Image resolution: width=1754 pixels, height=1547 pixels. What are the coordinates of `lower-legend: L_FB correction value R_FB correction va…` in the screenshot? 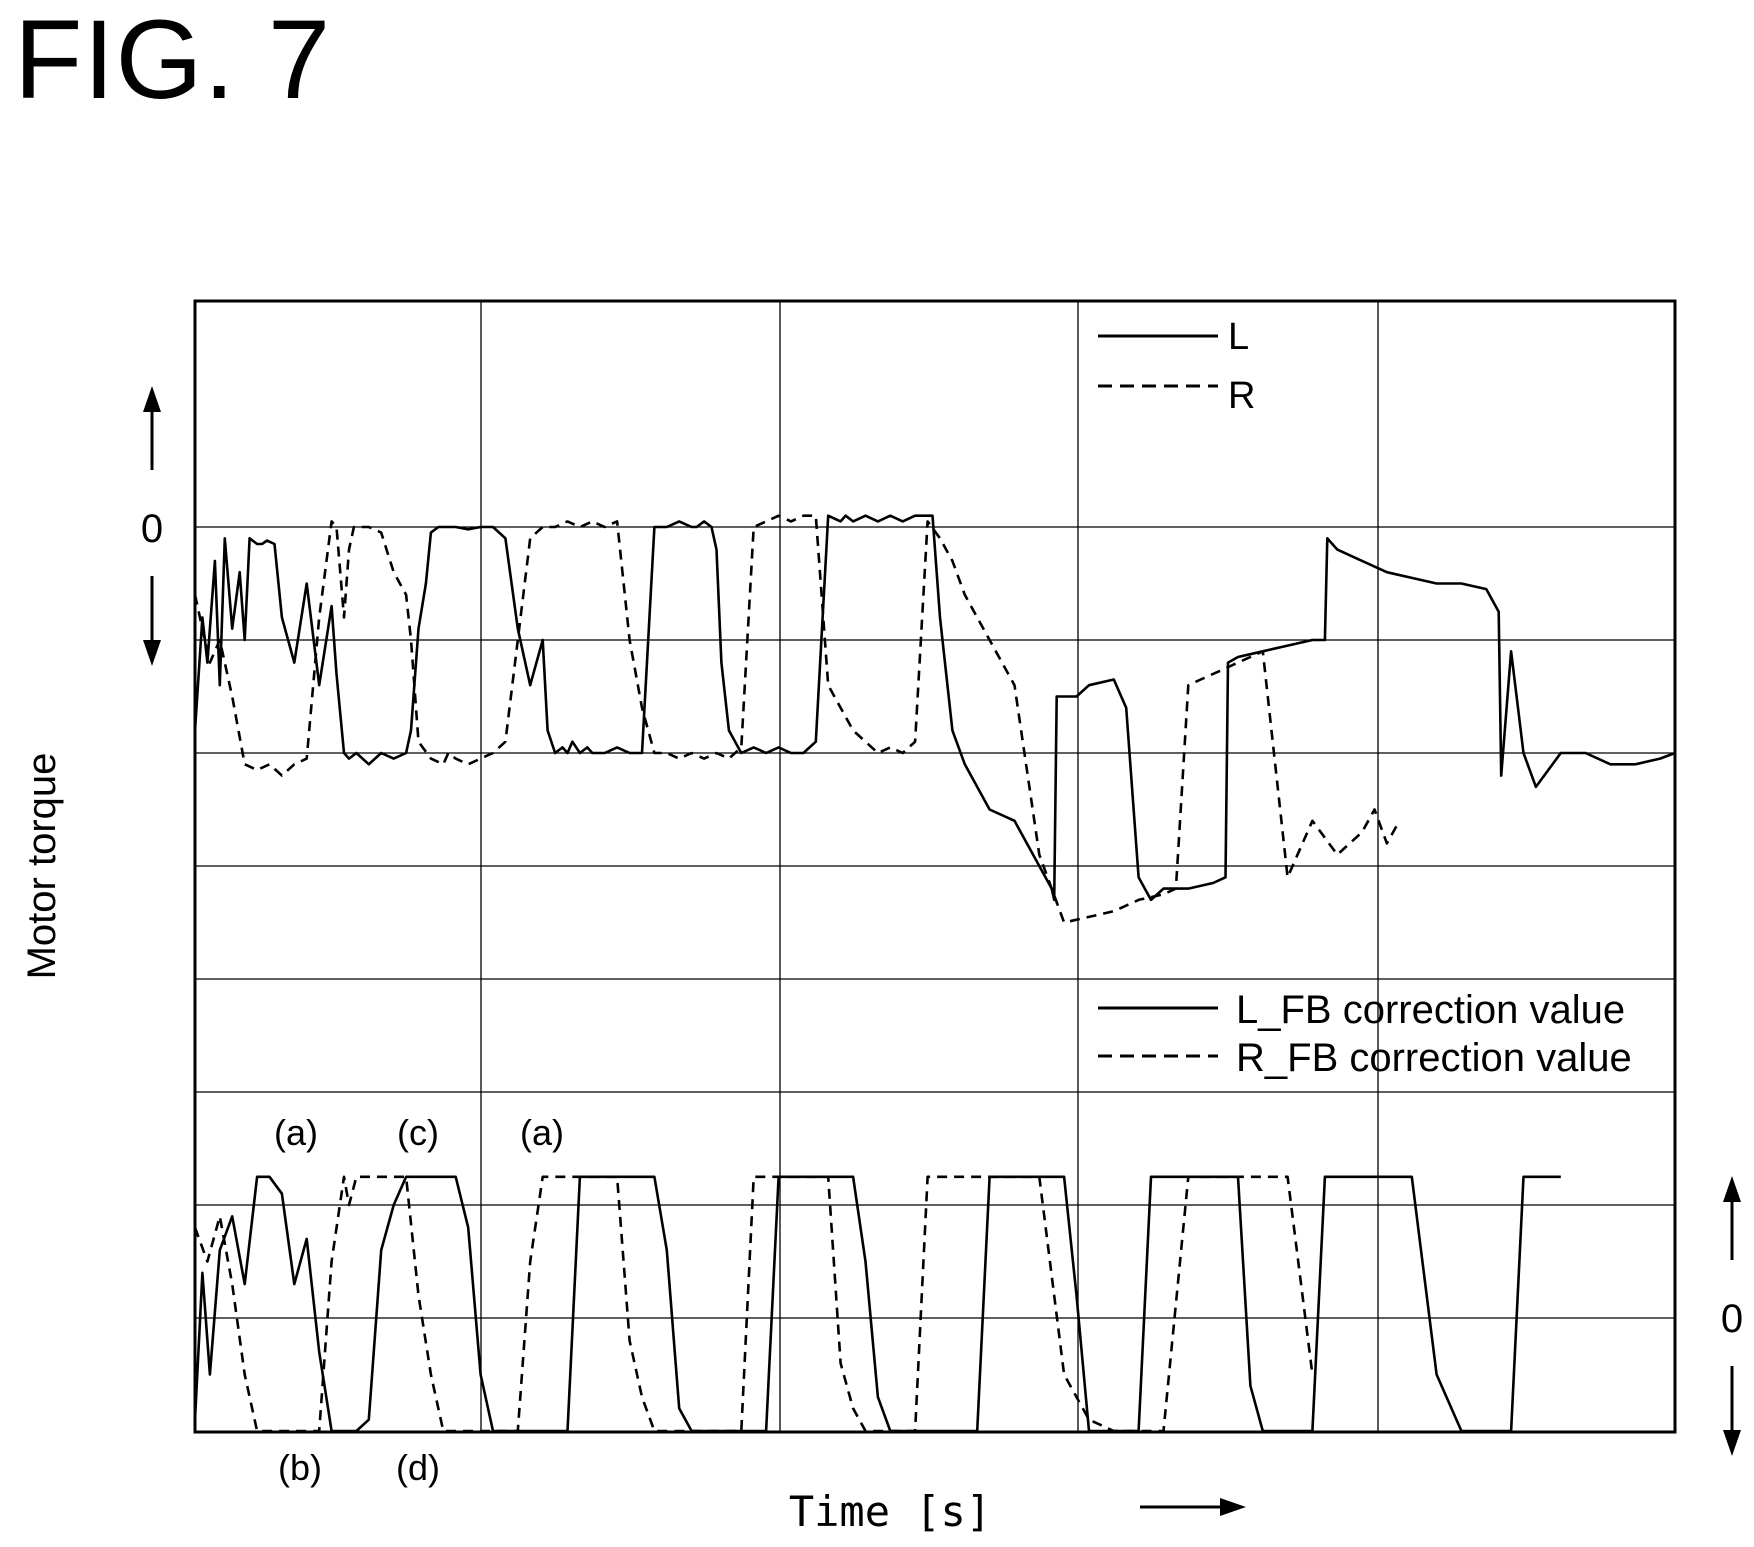 It's located at (1365, 1034).